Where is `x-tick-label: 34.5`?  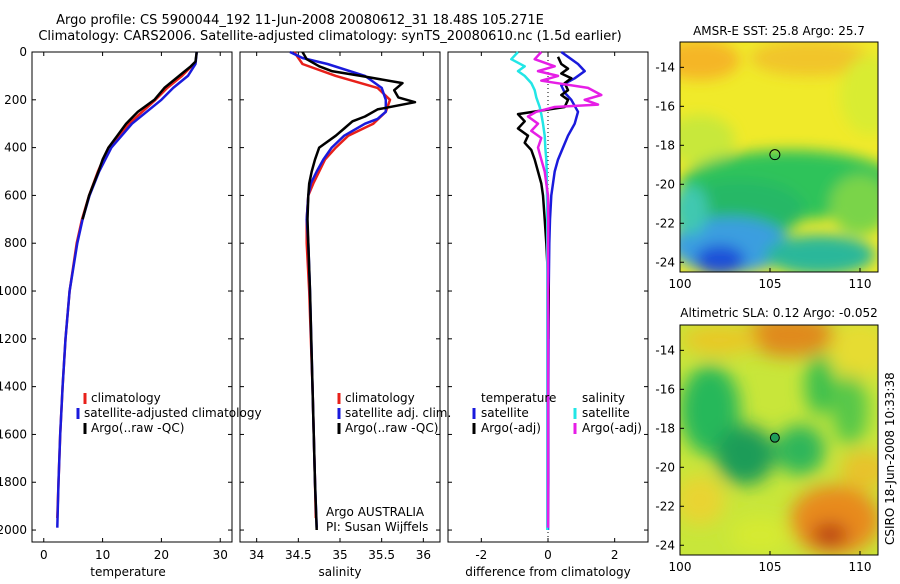 x-tick-label: 34.5 is located at coordinates (298, 555).